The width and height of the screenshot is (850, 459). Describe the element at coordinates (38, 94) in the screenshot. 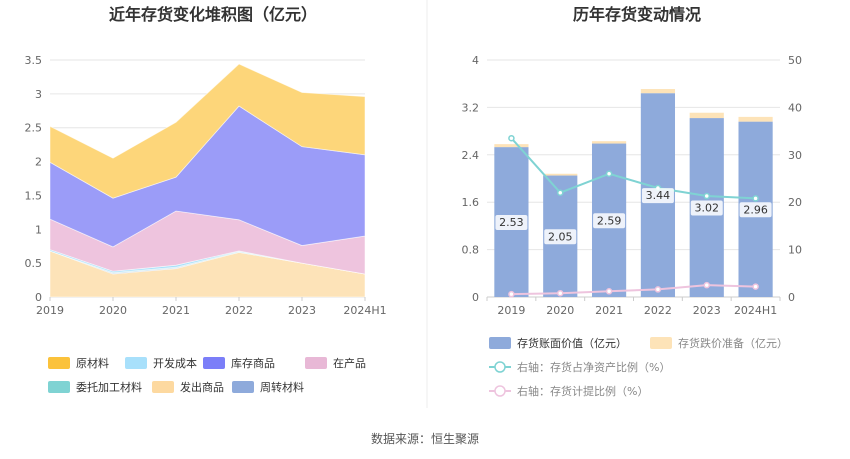

I see `left-y-tick-label: 3` at that location.